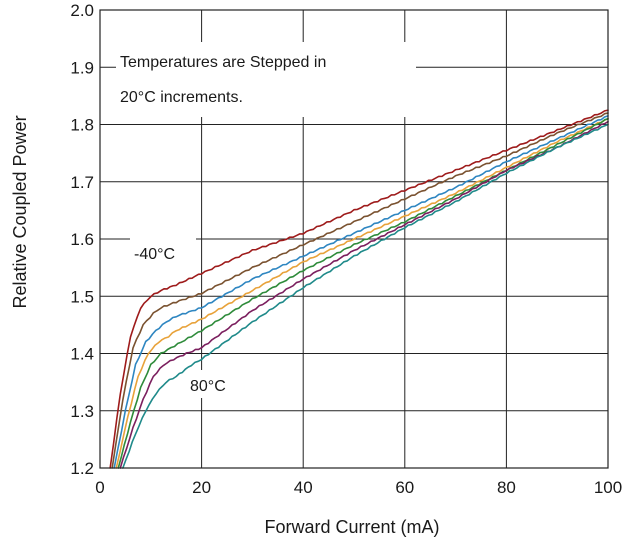  Describe the element at coordinates (223, 62) in the screenshot. I see `note-line-1: Temperatures are Stepped in` at that location.